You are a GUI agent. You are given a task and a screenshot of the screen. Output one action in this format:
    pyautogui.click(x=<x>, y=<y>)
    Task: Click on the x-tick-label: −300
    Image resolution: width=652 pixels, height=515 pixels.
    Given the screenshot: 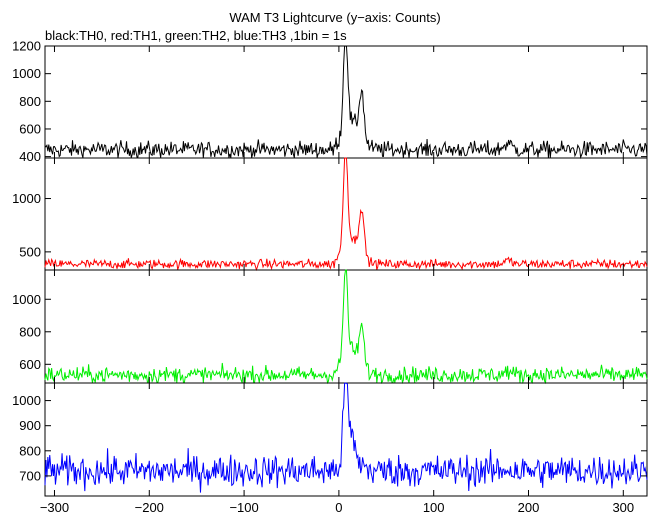 What is the action you would take?
    pyautogui.click(x=54, y=507)
    